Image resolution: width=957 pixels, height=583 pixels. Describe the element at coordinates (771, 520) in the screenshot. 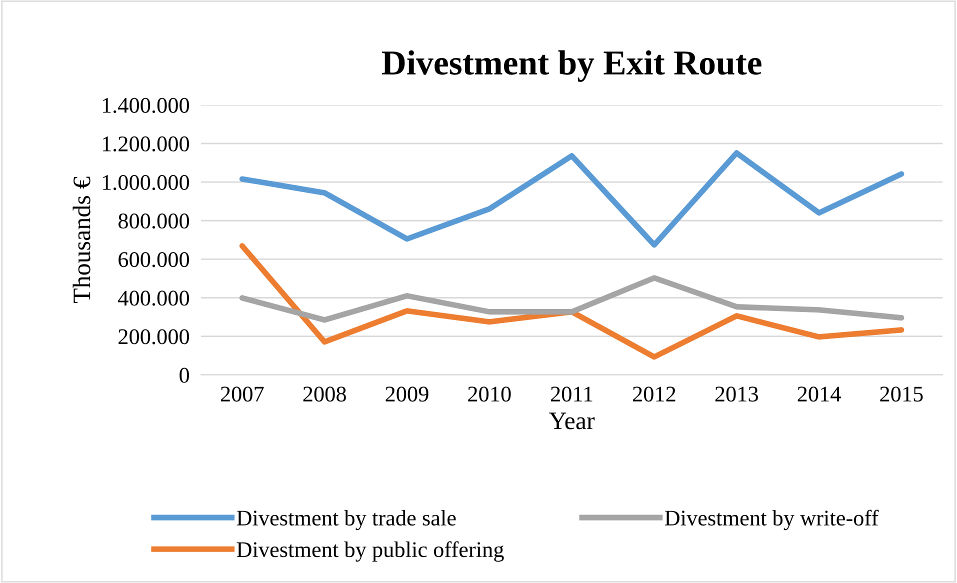

I see `legend-label: Divestment by write-off` at that location.